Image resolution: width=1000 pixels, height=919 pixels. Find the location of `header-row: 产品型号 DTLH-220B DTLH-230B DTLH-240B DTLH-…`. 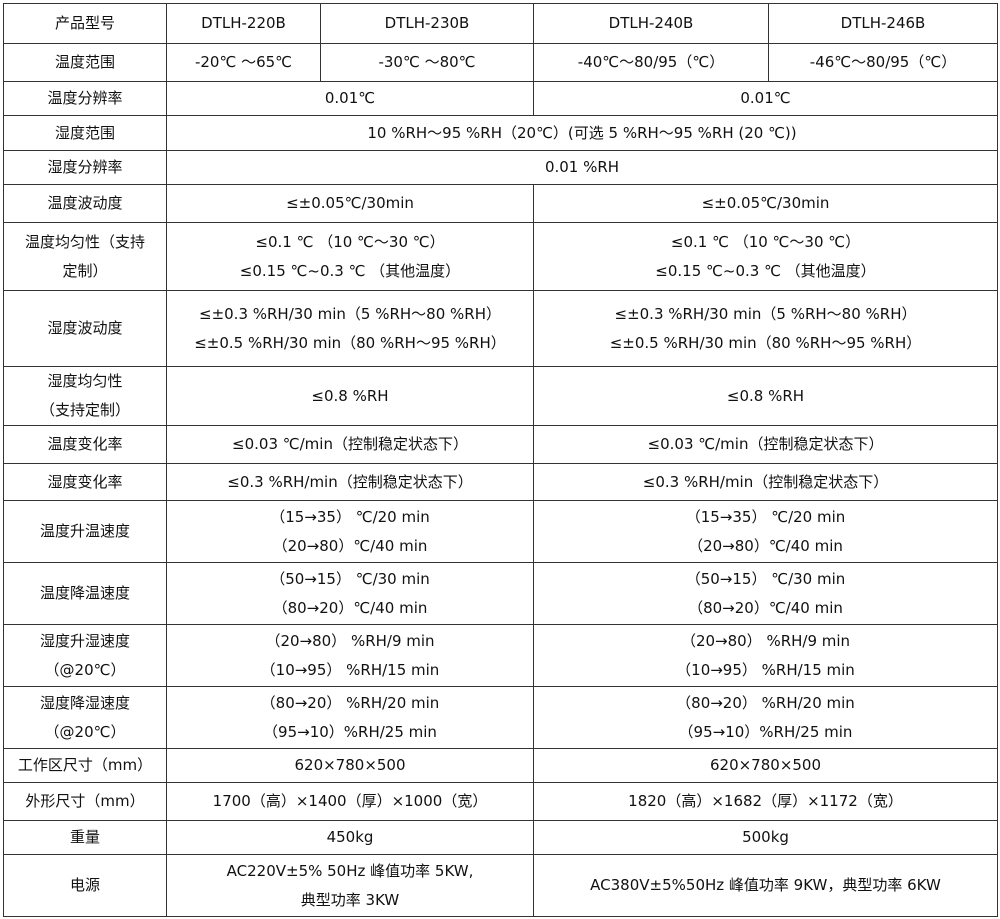

header-row: 产品型号 DTLH-220B DTLH-230B DTLH-240B DTLH-… is located at coordinates (500, 23).